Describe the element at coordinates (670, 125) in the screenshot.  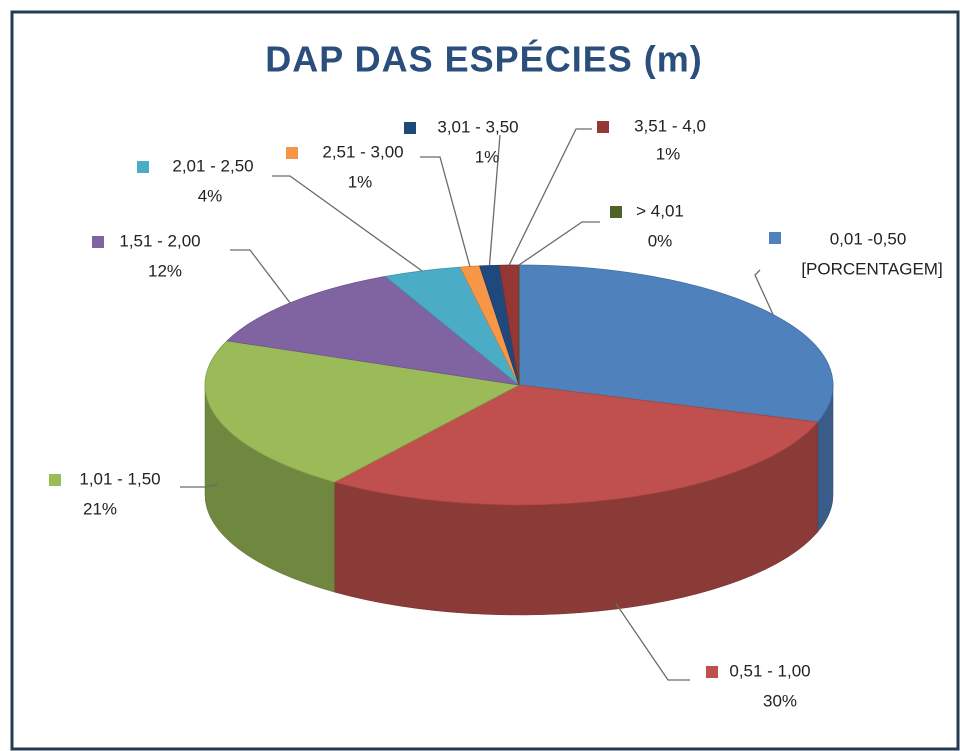
I see `slice-label: 3,51 - 4,0` at that location.